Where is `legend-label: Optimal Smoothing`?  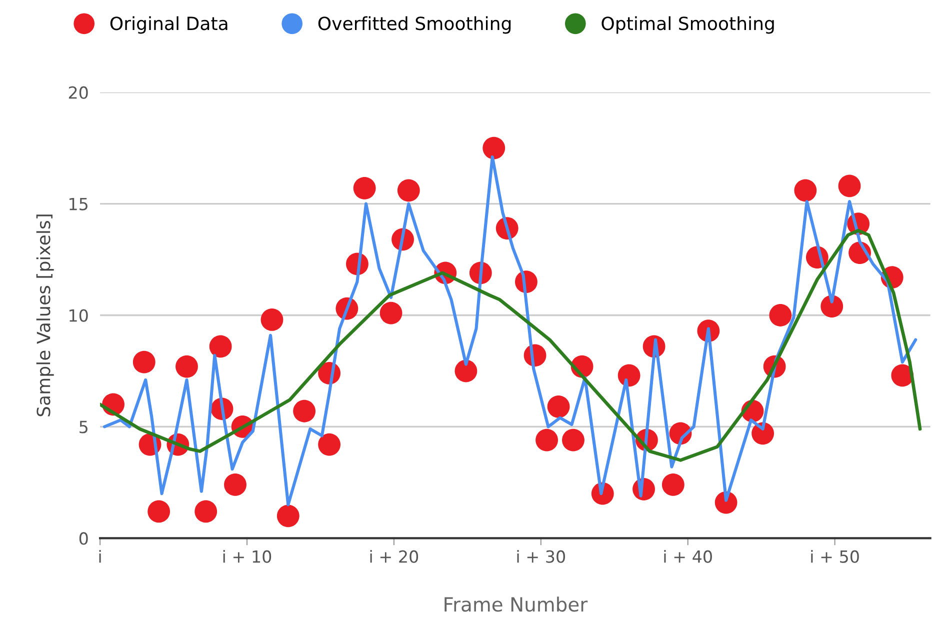
legend-label: Optimal Smoothing is located at coordinates (688, 25).